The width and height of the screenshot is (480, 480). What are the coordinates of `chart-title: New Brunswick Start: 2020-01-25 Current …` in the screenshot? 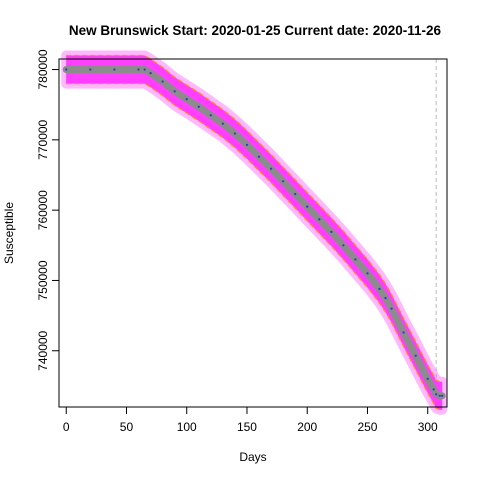 It's located at (255, 30).